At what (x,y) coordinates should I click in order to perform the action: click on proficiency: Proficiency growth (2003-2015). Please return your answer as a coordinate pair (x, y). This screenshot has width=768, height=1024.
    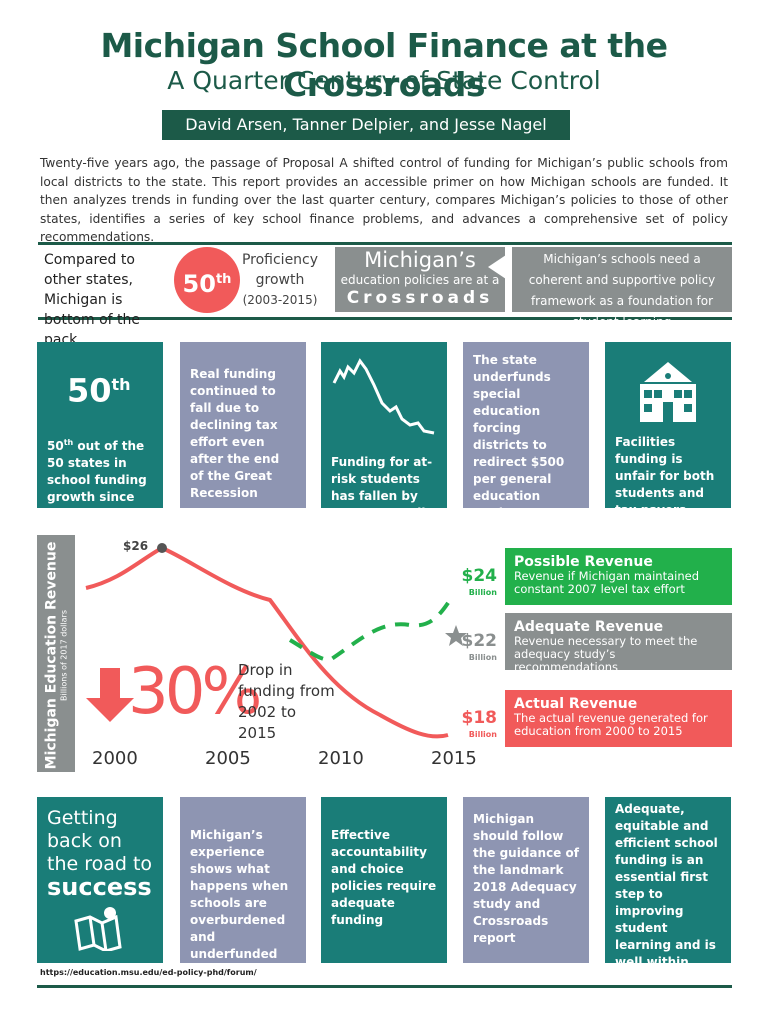
    Looking at the image, I should click on (280, 280).